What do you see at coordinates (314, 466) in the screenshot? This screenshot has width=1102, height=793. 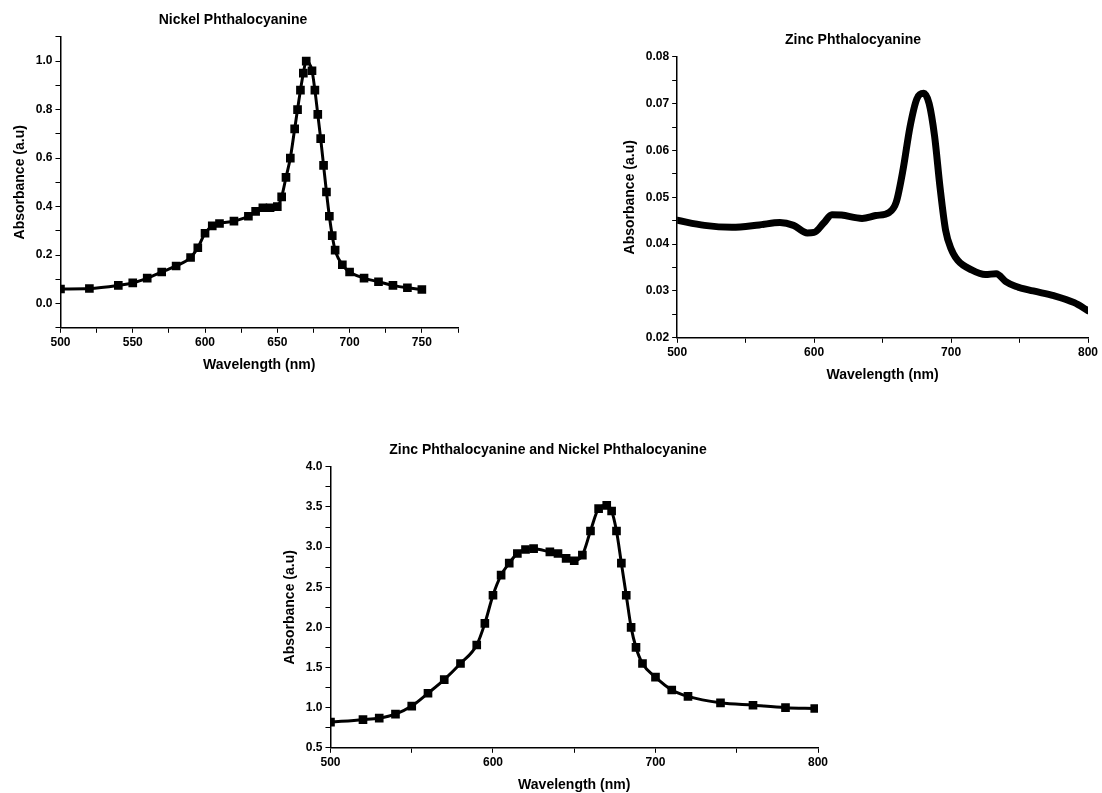 I see `y-tick-label: 4.0` at bounding box center [314, 466].